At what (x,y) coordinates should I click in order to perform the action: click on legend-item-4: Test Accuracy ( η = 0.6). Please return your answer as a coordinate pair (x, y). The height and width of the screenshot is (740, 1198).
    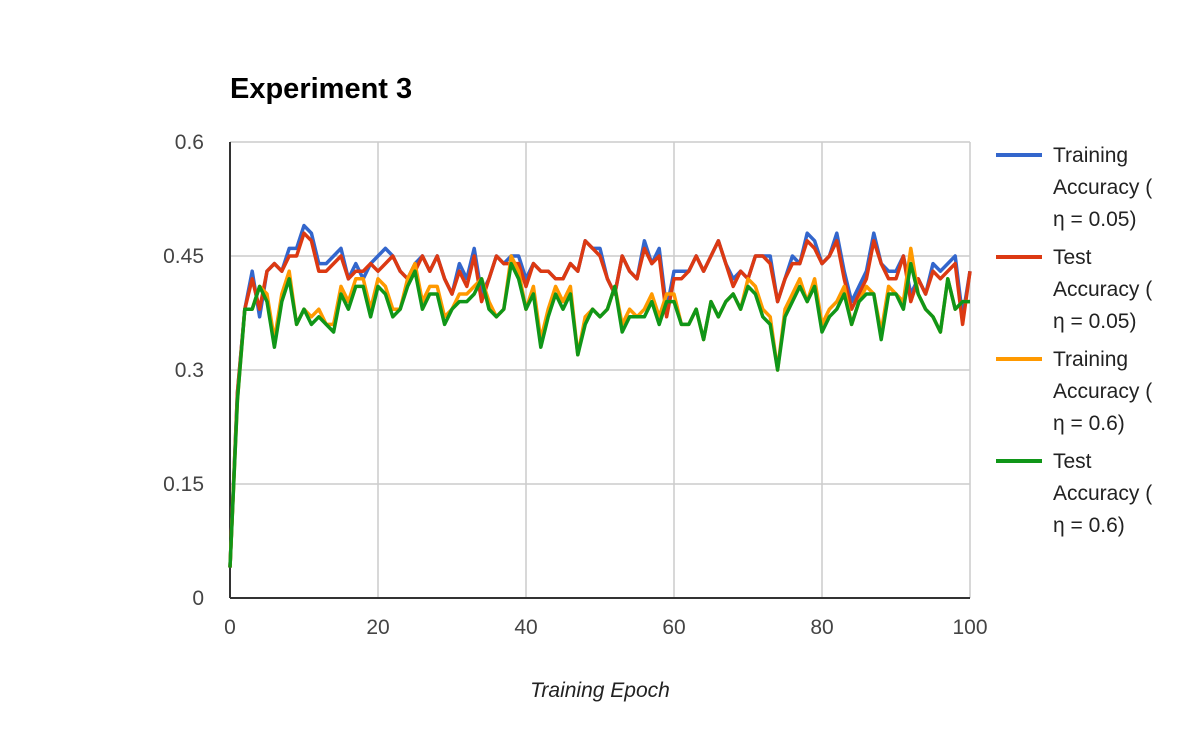
    Looking at the image, I should click on (1074, 493).